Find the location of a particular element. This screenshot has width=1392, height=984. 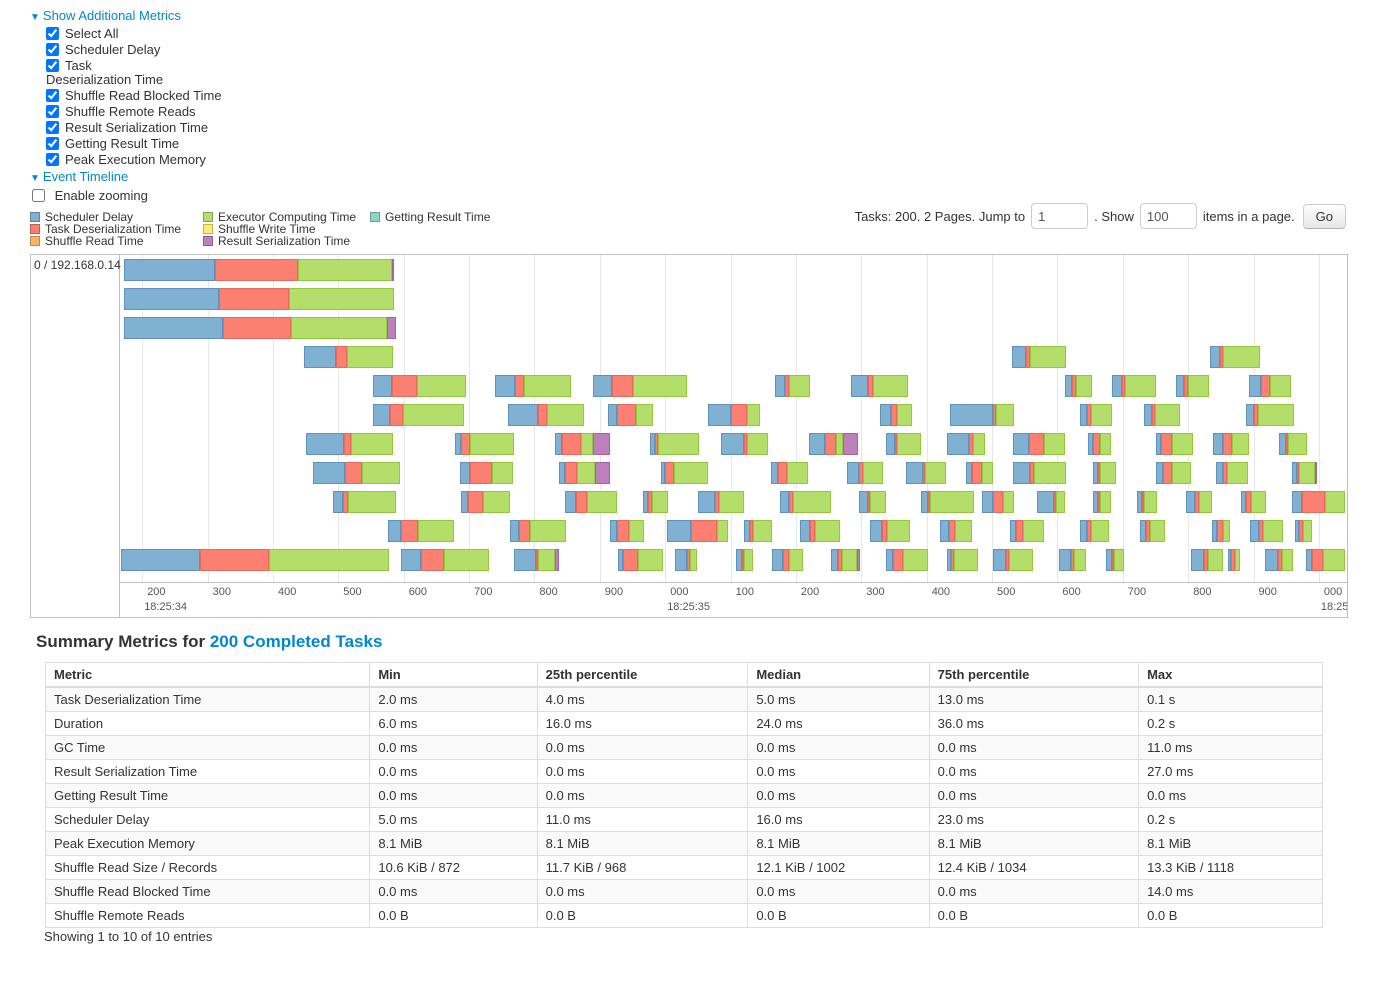

go-button: Go is located at coordinates (1324, 216).